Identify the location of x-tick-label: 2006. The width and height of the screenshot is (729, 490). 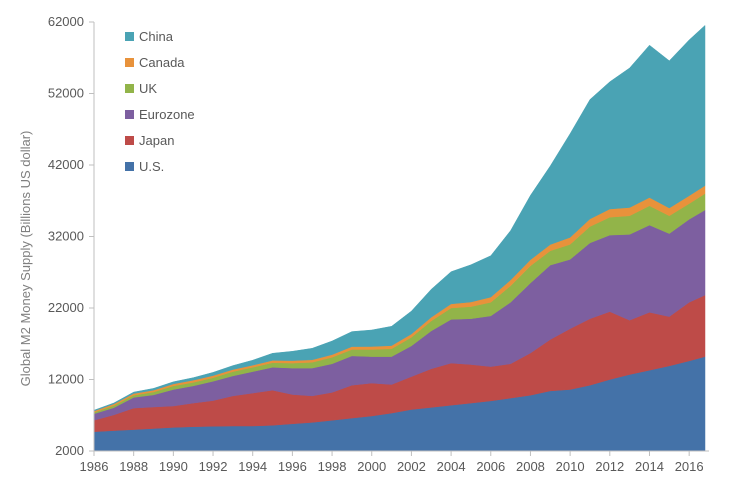
(490, 466).